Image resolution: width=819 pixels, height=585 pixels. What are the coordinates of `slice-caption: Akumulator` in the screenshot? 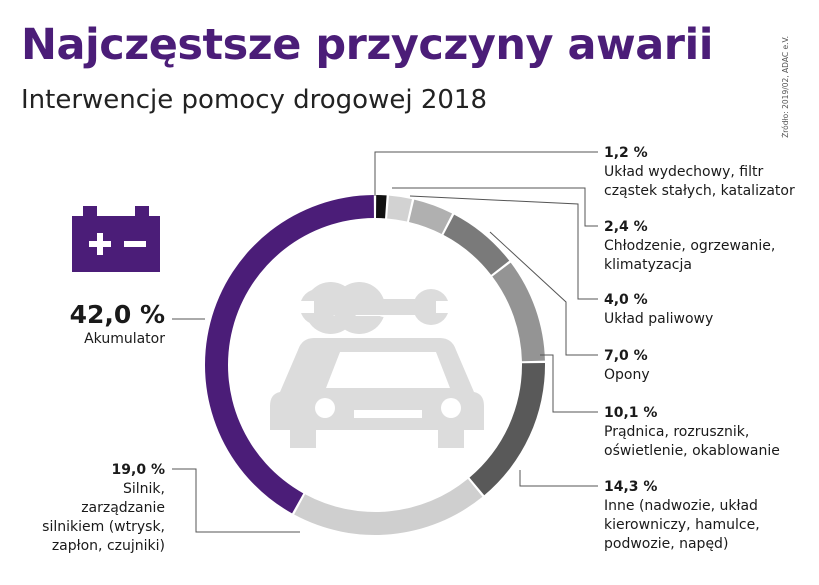 It's located at (124, 339).